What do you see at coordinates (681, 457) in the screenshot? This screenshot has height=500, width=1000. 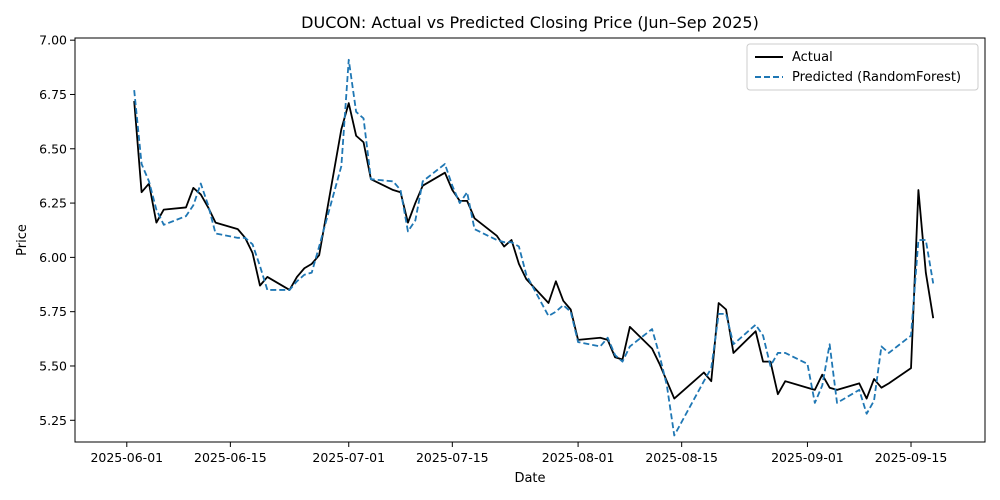 I see `x-tick-label: 2025-08-15` at bounding box center [681, 457].